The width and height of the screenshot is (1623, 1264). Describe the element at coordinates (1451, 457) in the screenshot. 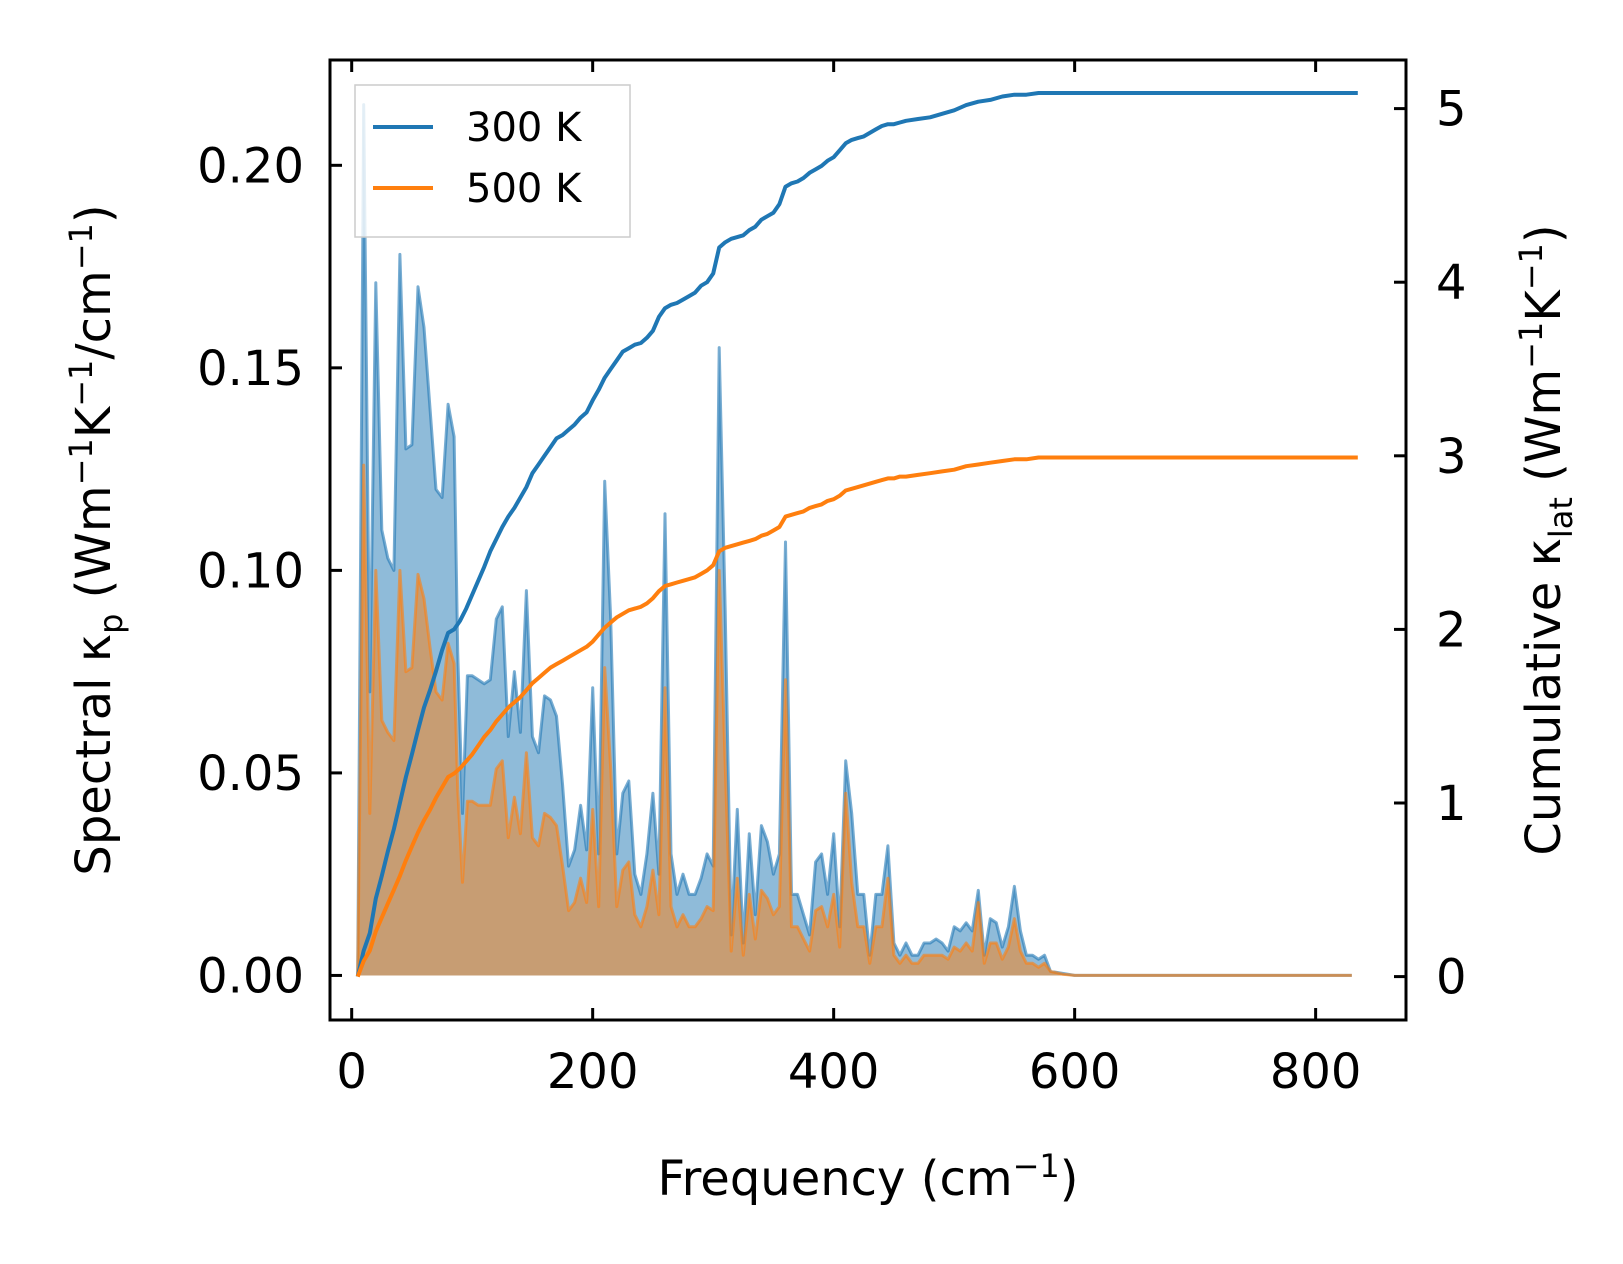

I see `y-right-tick-label: 3` at that location.